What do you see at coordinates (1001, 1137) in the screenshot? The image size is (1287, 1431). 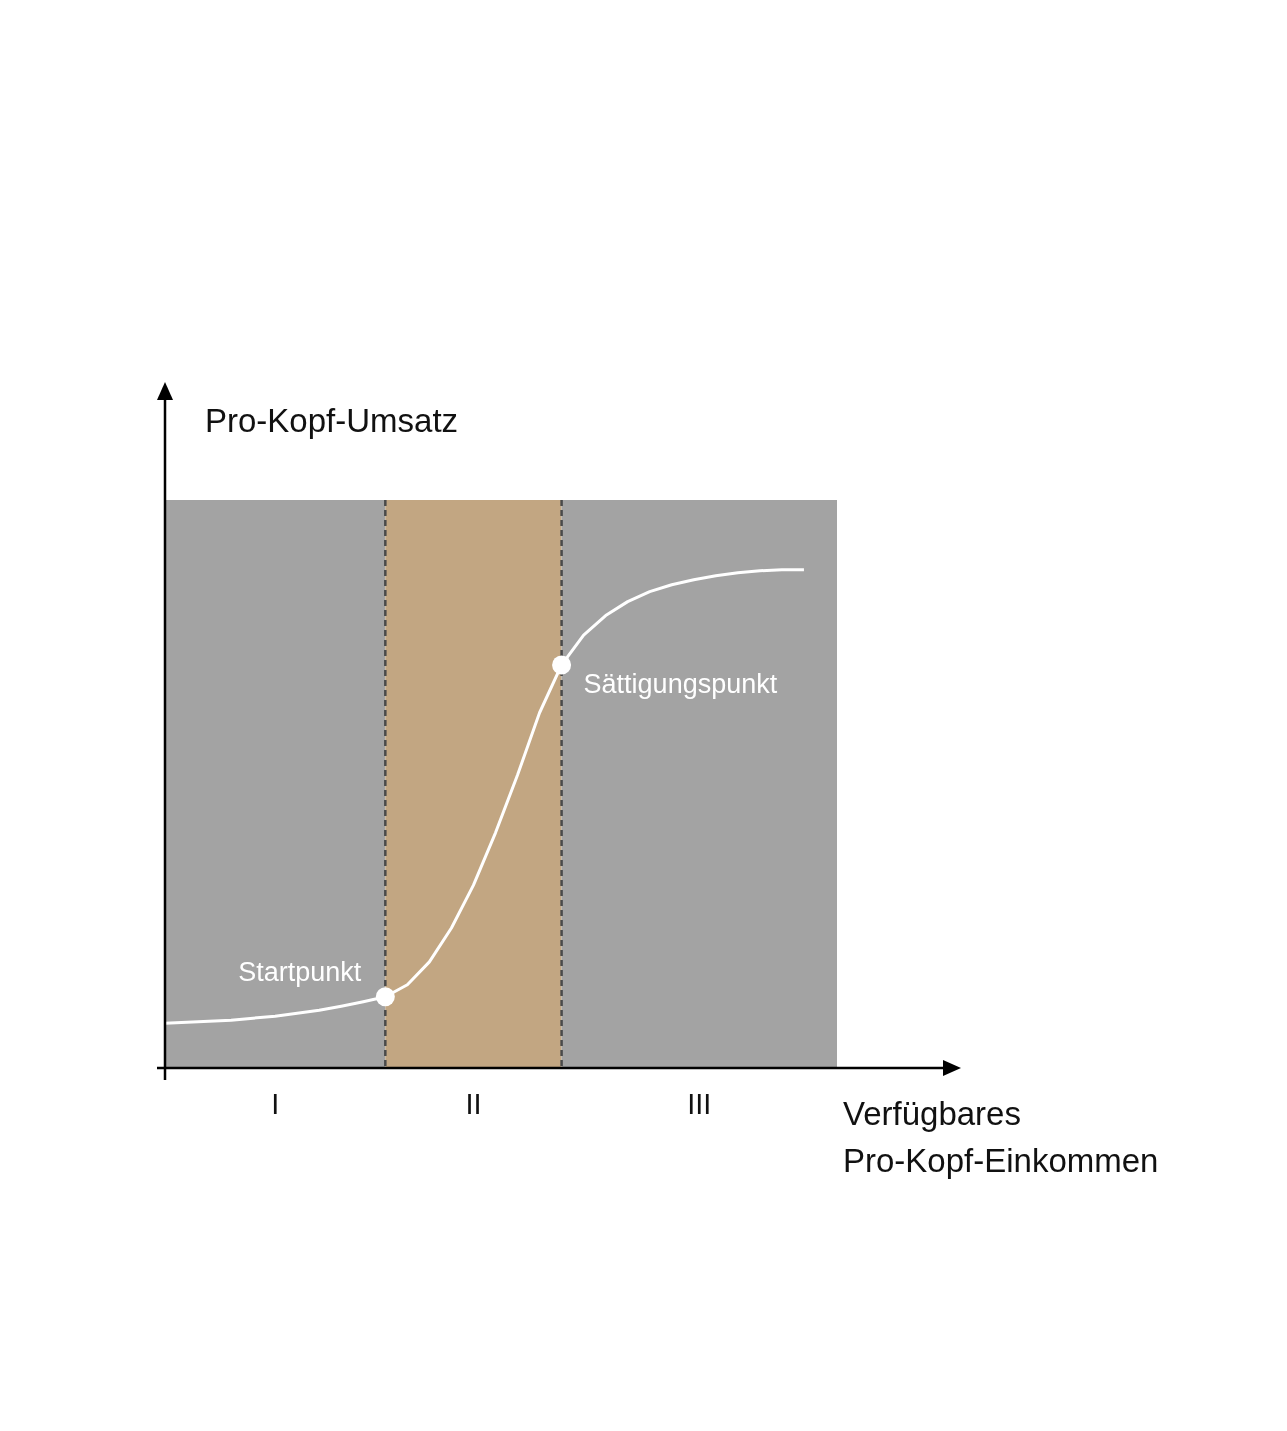 I see `x-axis-title: Verfügbares Pro-Kopf-Einkommen` at bounding box center [1001, 1137].